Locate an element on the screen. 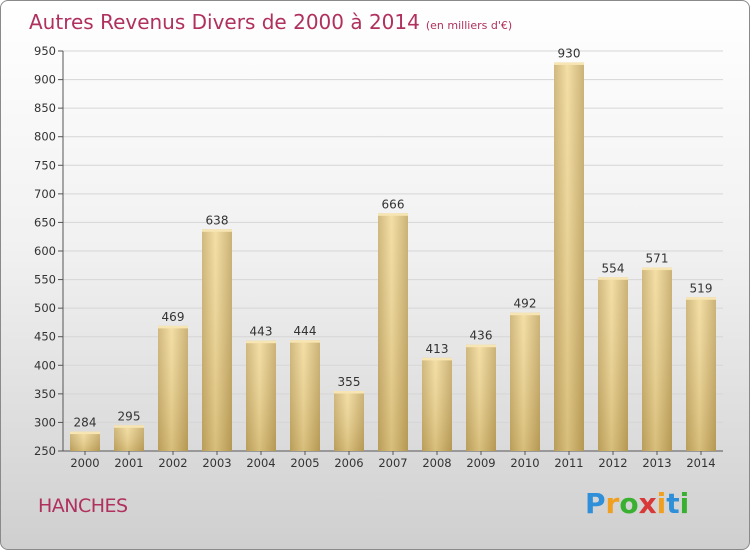 The width and height of the screenshot is (750, 550). logo-letter: x is located at coordinates (647, 503).